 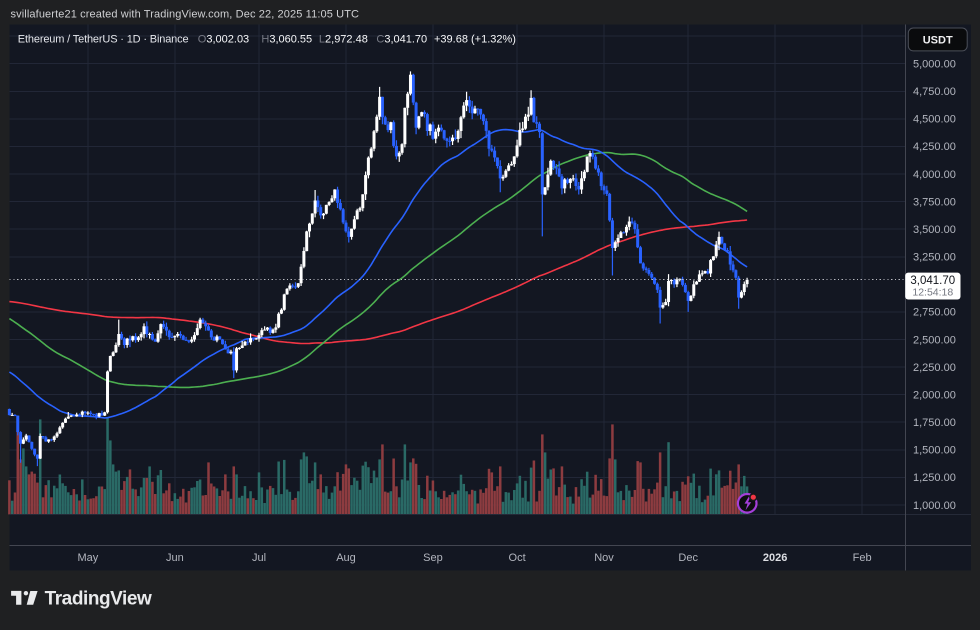 What do you see at coordinates (862, 558) in the screenshot?
I see `svg-text: Feb` at bounding box center [862, 558].